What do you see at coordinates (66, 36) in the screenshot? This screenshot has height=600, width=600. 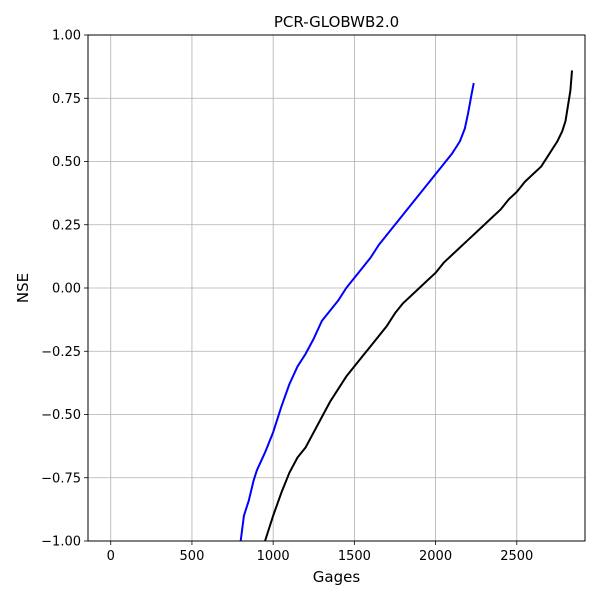 I see `y-tick-label: 1.00` at bounding box center [66, 36].